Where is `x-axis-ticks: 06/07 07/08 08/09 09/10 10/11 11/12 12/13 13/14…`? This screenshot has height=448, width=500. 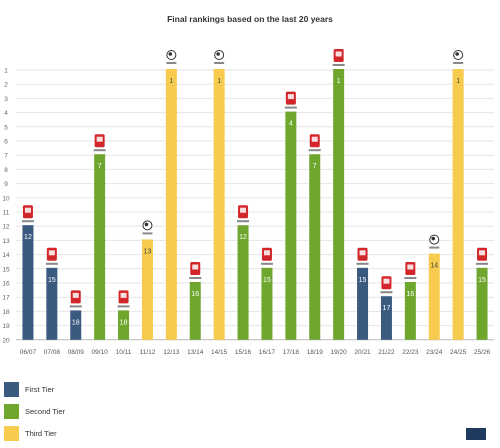
x-axis-ticks: 06/07 07/08 08/09 09/10 10/11 11/12 12/13 13/14… is located at coordinates (255, 352).